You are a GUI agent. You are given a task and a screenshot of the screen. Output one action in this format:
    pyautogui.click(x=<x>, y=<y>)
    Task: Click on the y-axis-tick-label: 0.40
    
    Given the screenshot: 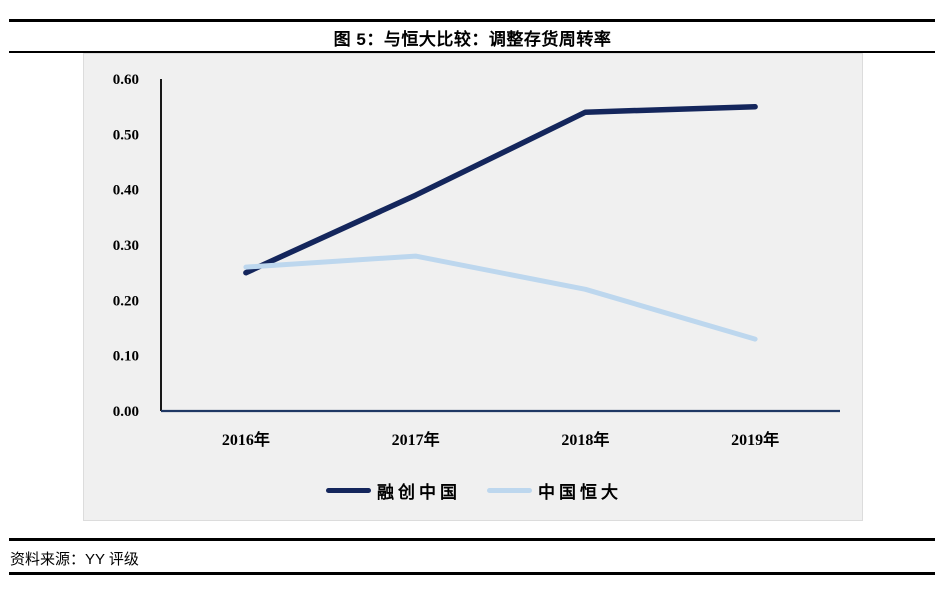 What is the action you would take?
    pyautogui.click(x=126, y=191)
    